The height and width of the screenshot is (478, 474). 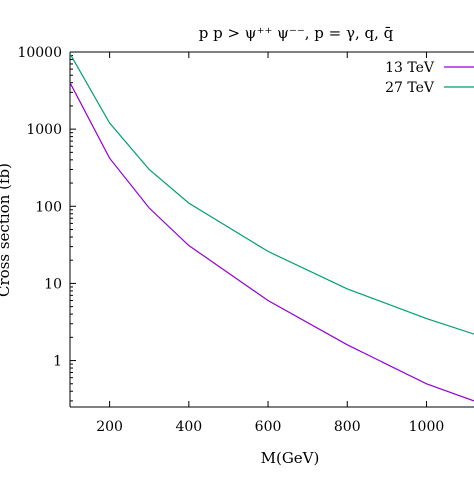 I want to click on y-axis-ticks: 1 10 100 1000 10000, so click(x=46, y=223).